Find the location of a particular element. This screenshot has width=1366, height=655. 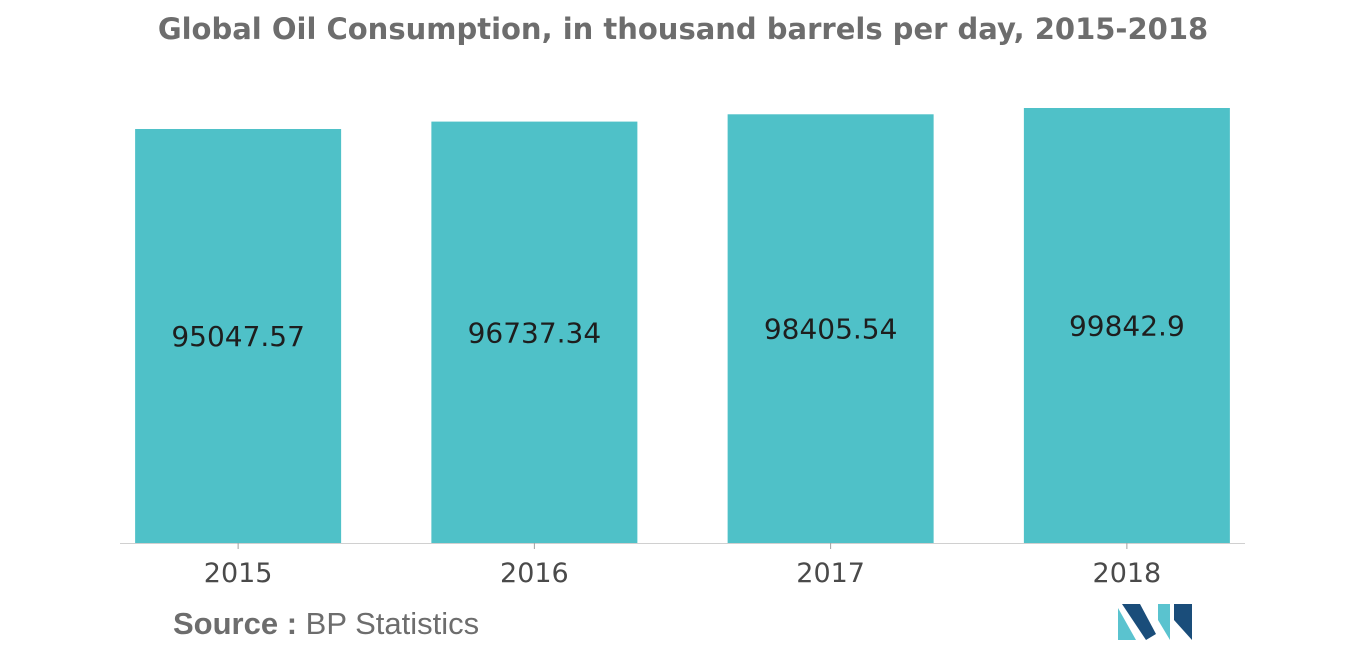

labels-layer: 95047.57 96737.34 98405.54 99842.9 is located at coordinates (677, 332).